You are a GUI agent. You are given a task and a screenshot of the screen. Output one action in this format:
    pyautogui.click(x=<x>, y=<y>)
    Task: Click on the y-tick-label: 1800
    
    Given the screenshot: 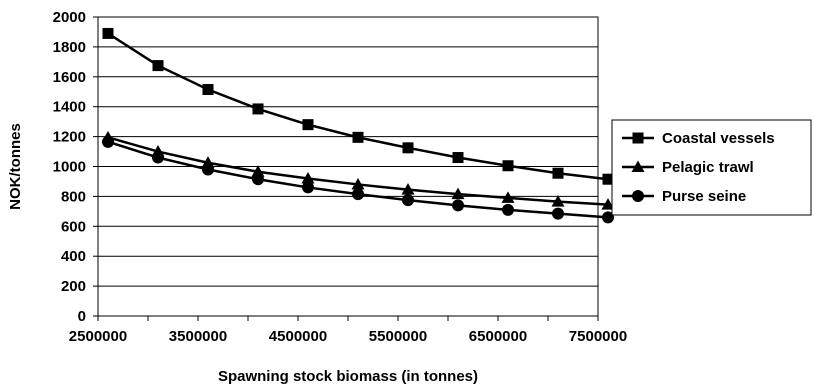 What is the action you would take?
    pyautogui.click(x=69, y=47)
    